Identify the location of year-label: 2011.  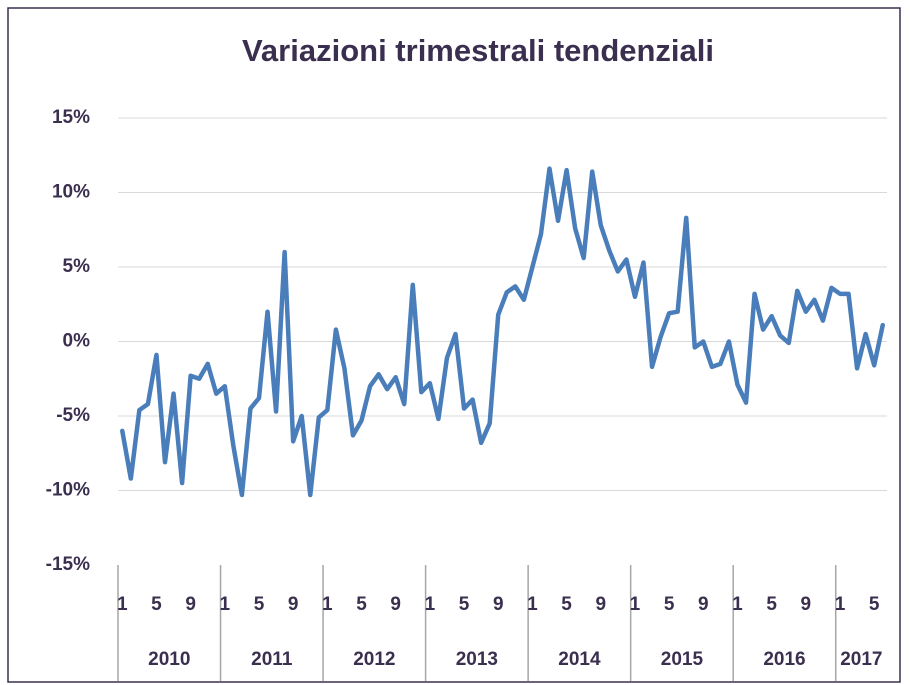
(272, 659).